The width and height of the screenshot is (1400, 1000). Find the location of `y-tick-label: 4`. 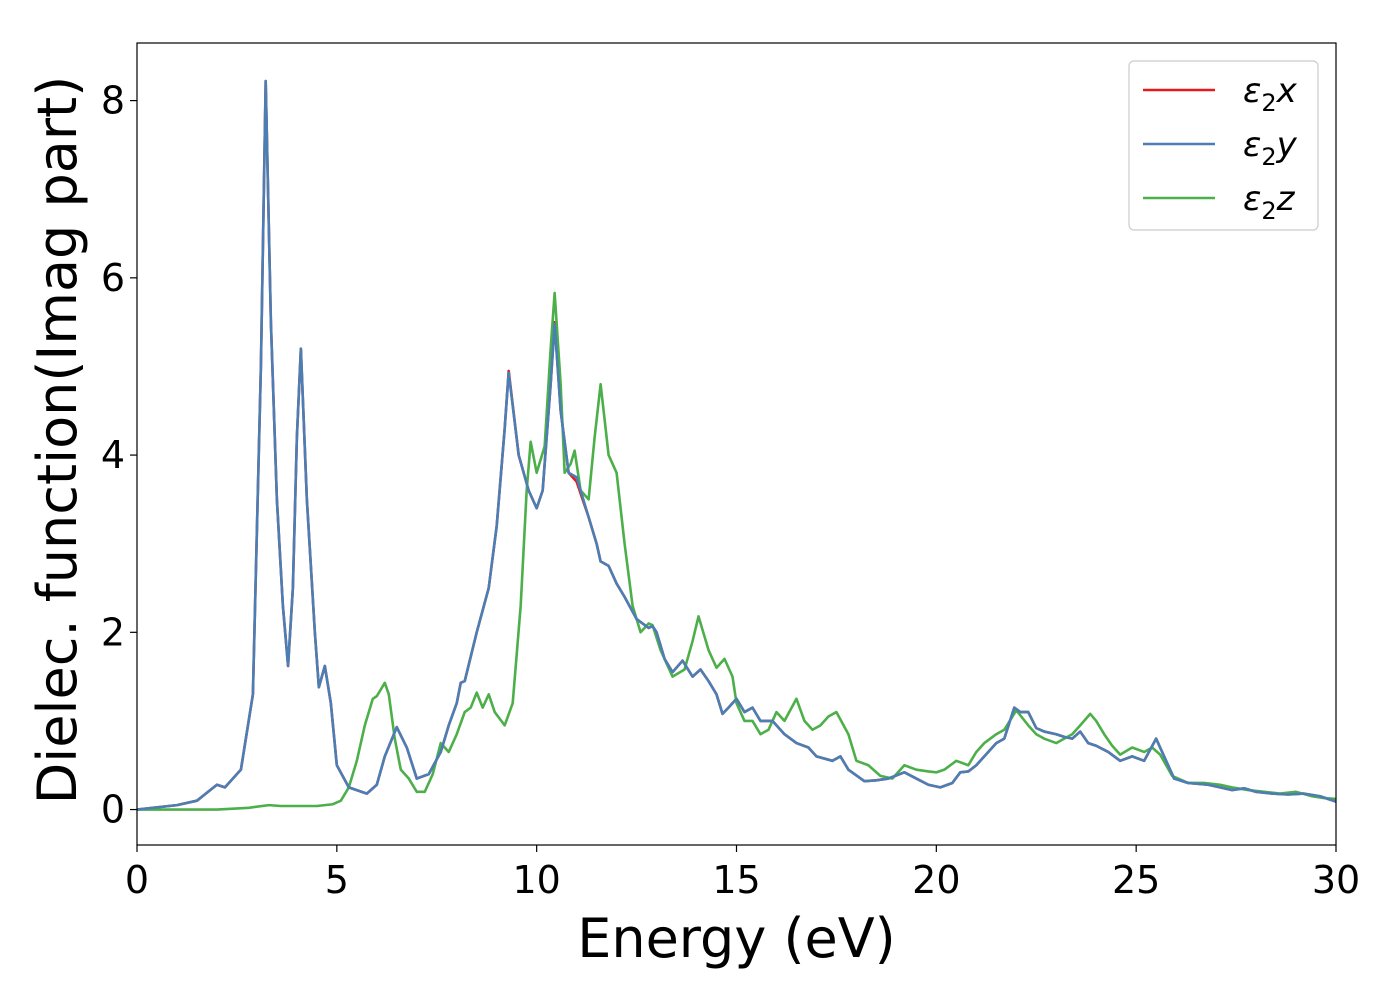

y-tick-label: 4 is located at coordinates (113, 455).